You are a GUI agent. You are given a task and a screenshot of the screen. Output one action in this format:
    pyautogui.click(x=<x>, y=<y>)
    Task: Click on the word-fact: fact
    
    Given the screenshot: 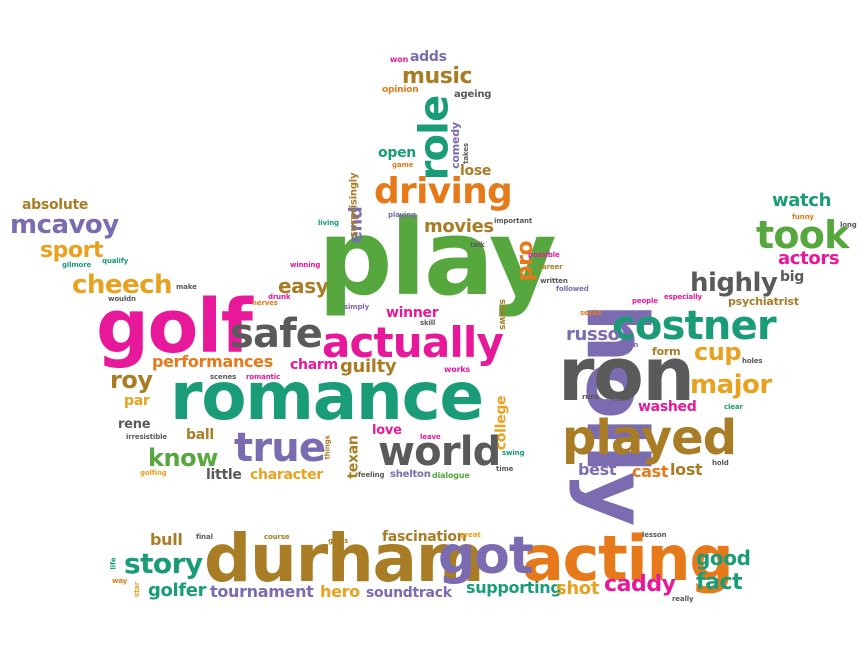 What is the action you would take?
    pyautogui.click(x=719, y=582)
    